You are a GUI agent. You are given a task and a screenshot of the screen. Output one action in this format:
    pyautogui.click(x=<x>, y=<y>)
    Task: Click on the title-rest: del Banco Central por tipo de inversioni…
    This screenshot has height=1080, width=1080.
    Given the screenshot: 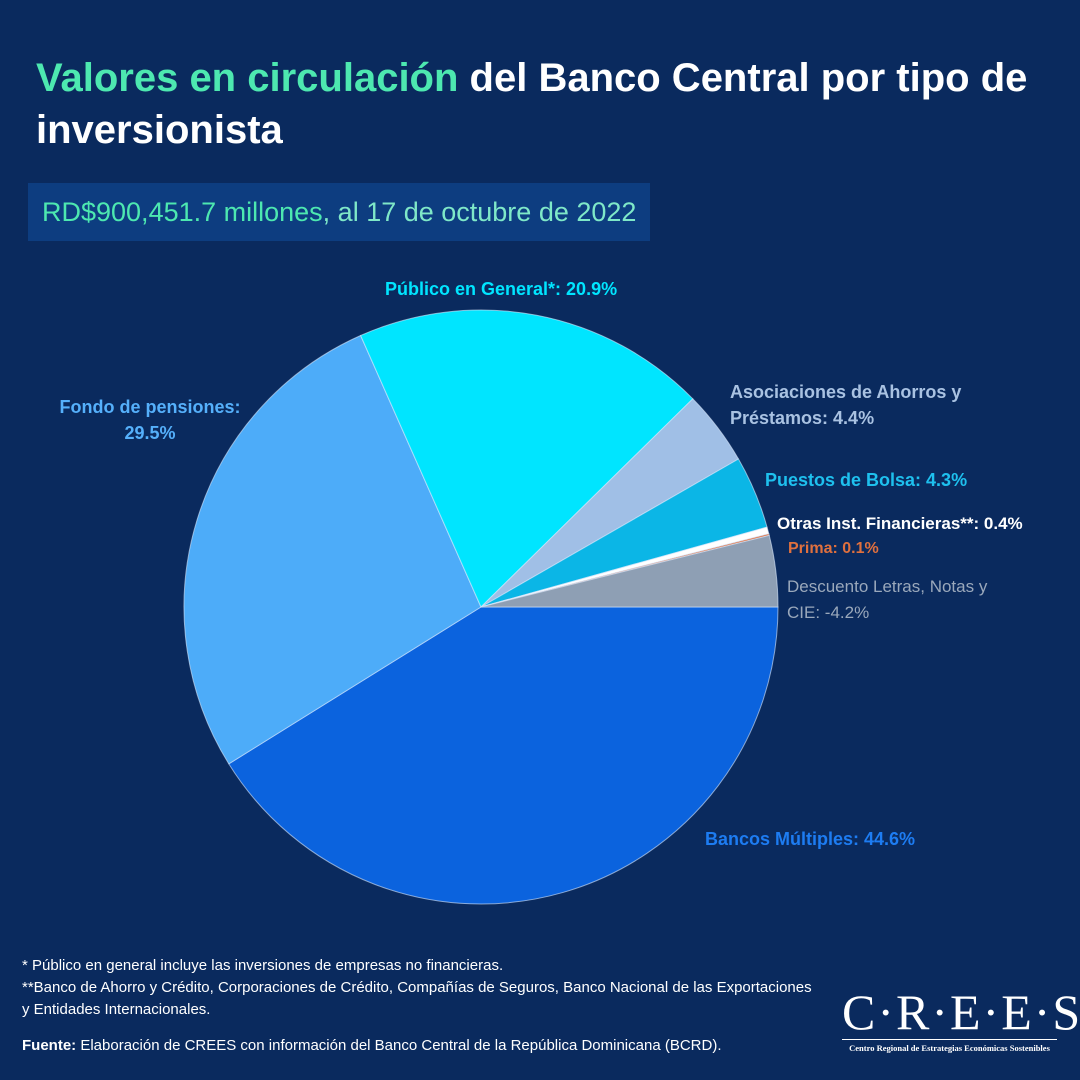 What is the action you would take?
    pyautogui.click(x=532, y=104)
    